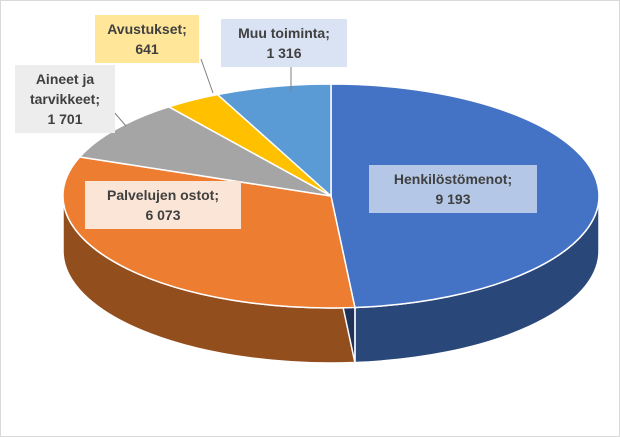  What do you see at coordinates (147, 39) in the screenshot?
I see `data-label: Avustukset; 641` at bounding box center [147, 39].